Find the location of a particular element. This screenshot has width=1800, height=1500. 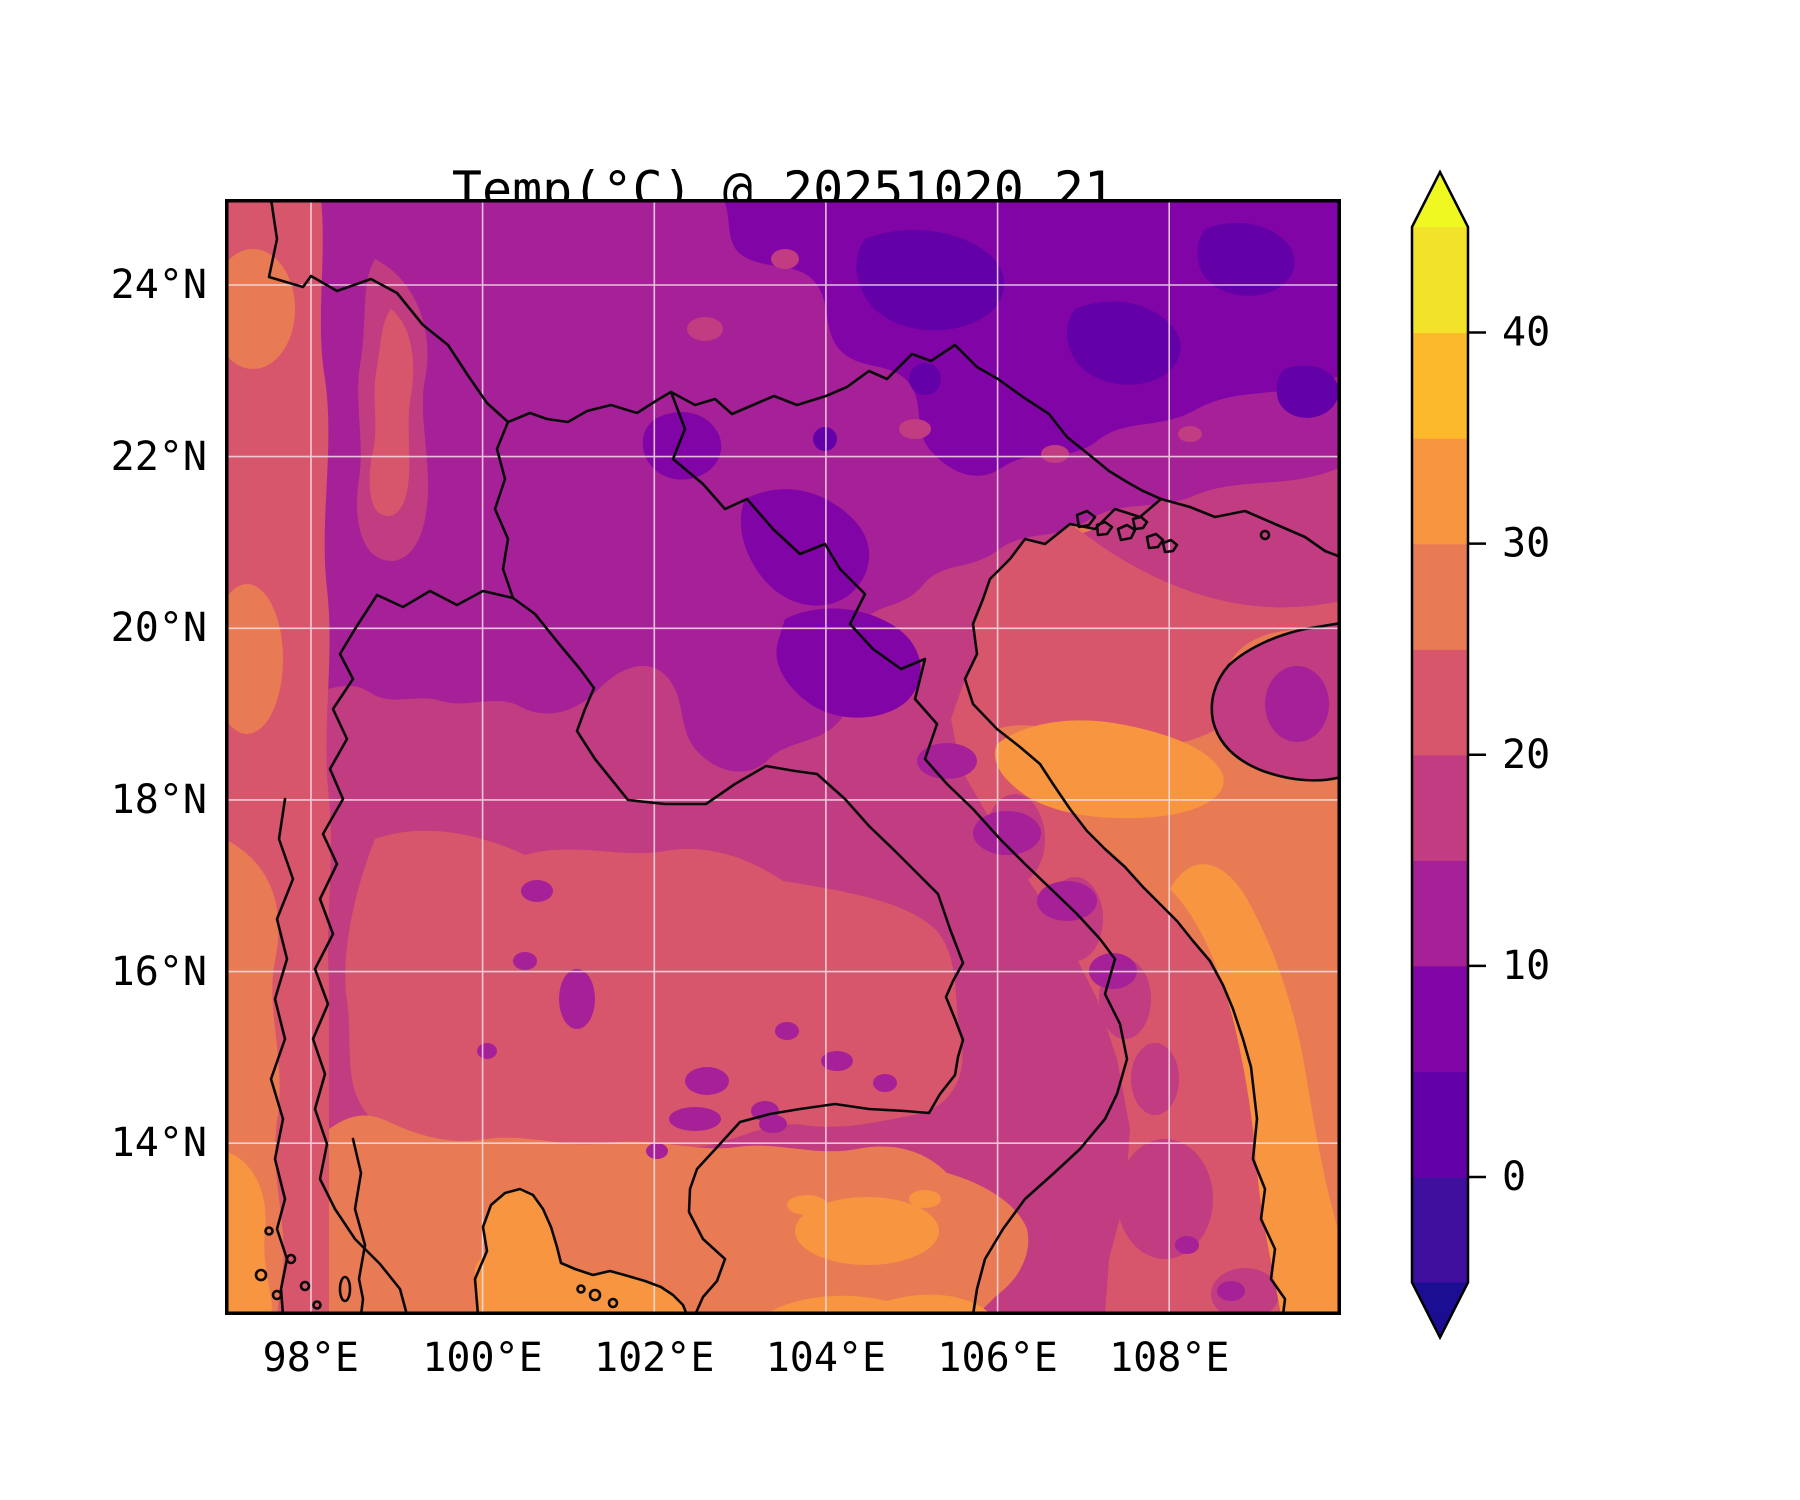

y-tick-label: 18°N is located at coordinates (158, 799).